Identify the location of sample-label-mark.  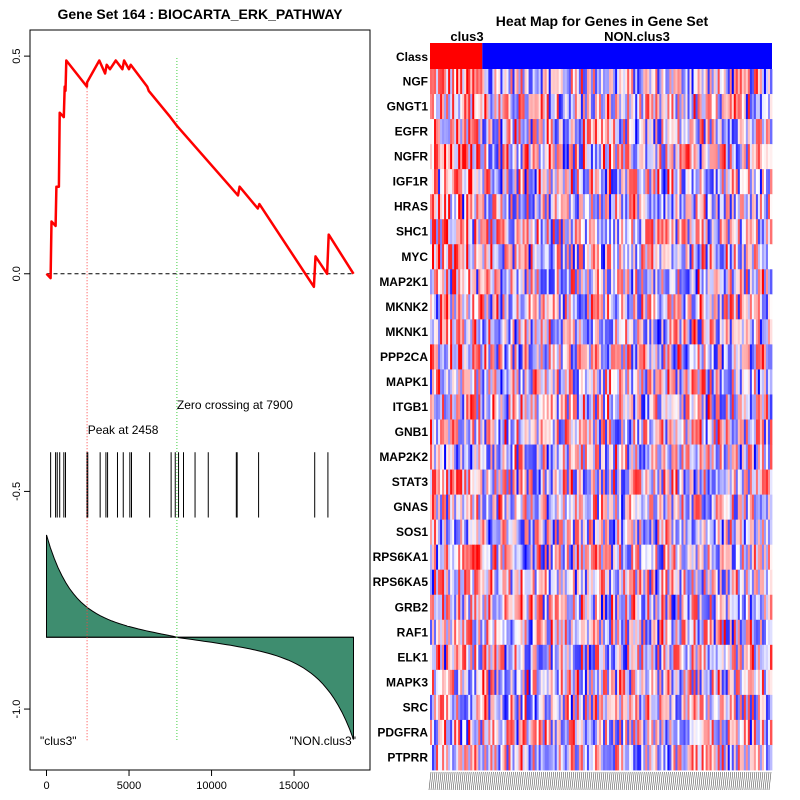
(577, 781).